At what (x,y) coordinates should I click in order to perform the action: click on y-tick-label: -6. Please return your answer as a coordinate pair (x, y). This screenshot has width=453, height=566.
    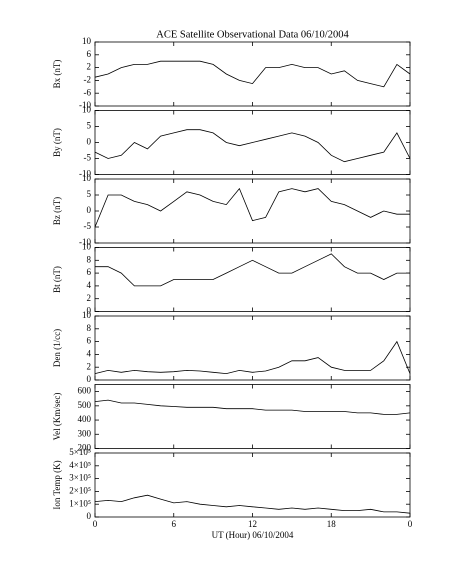
    Looking at the image, I should click on (88, 92).